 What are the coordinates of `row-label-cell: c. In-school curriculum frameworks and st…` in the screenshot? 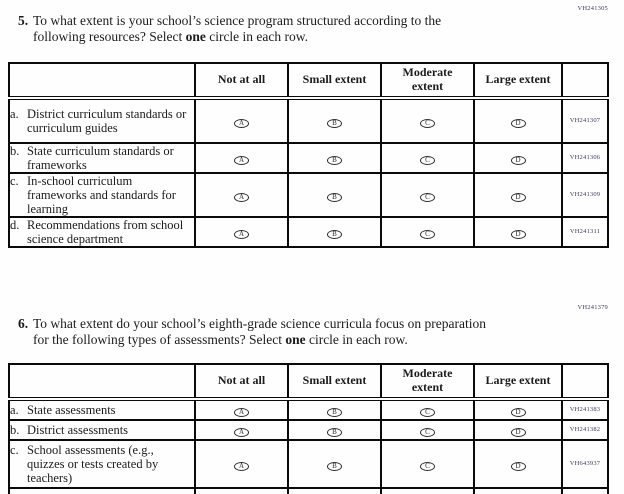 It's located at (102, 194).